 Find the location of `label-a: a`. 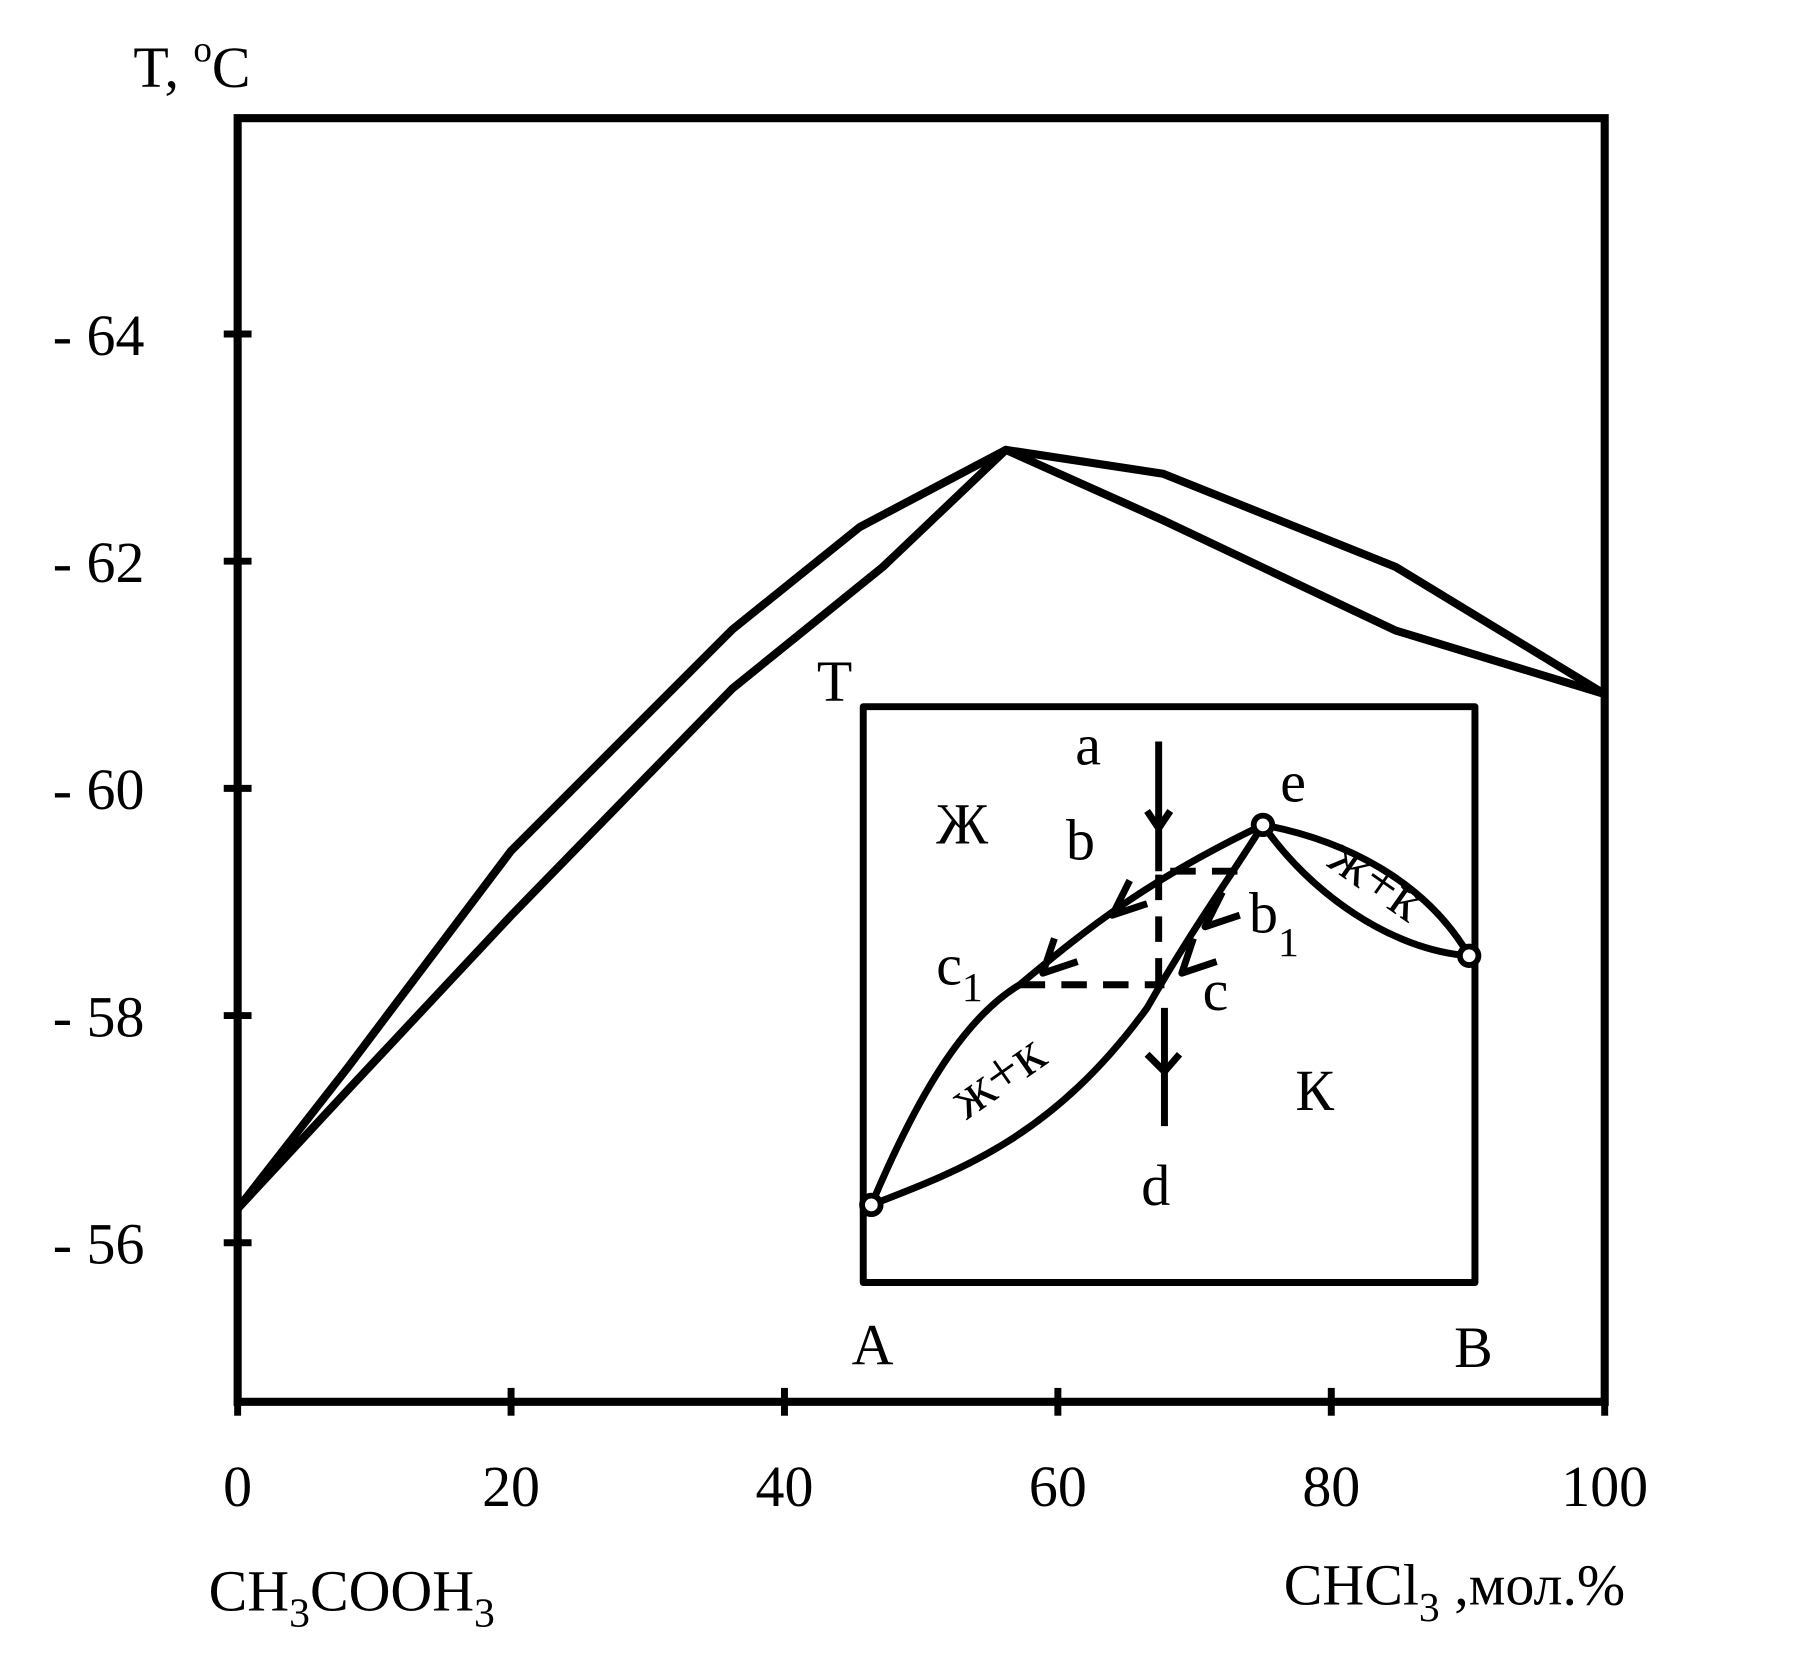

label-a: a is located at coordinates (1088, 745).